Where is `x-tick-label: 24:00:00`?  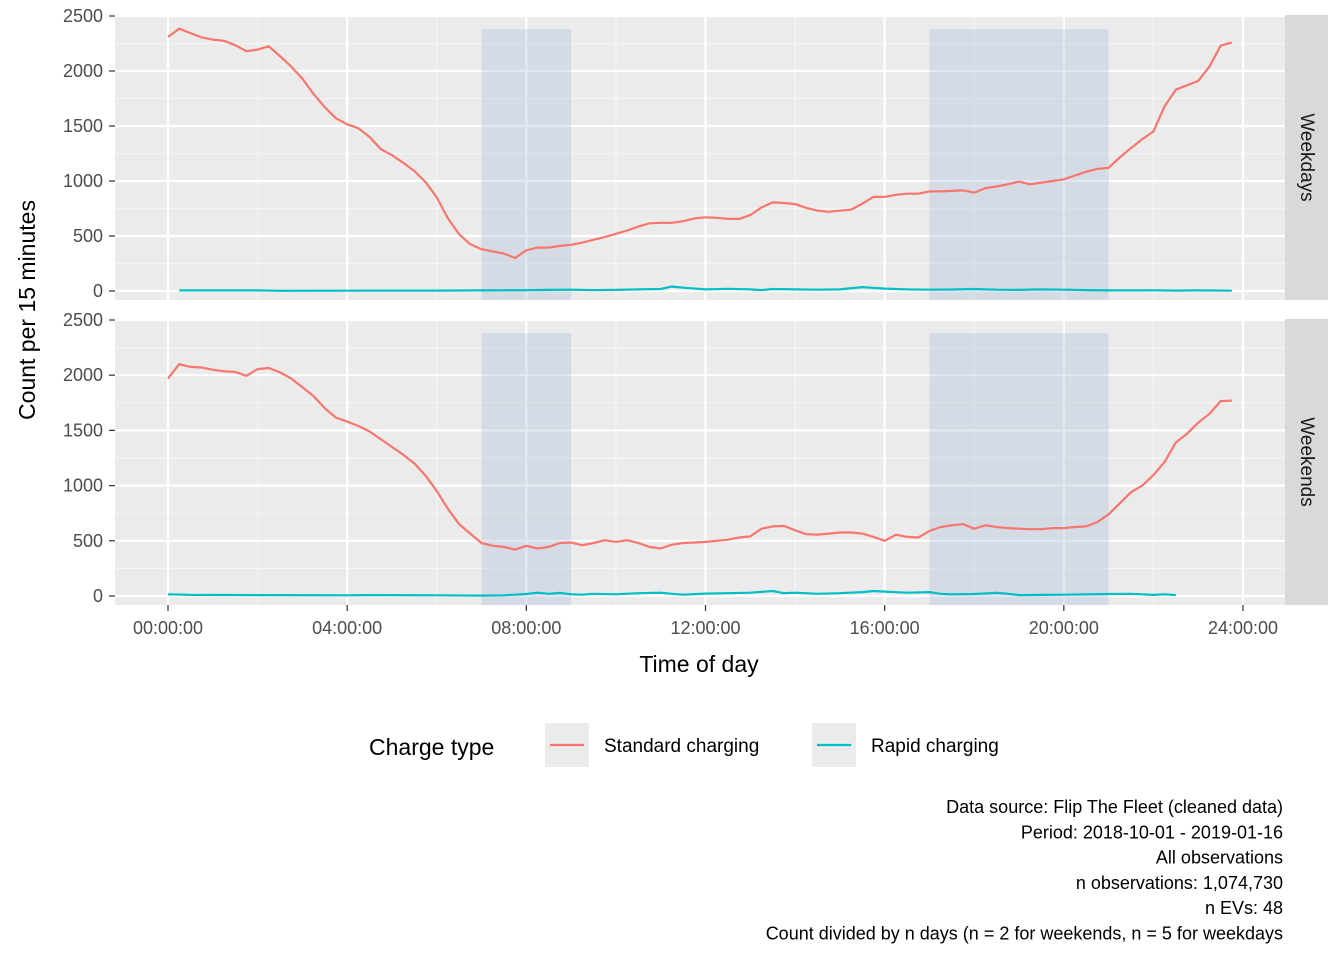 x-tick-label: 24:00:00 is located at coordinates (1243, 628).